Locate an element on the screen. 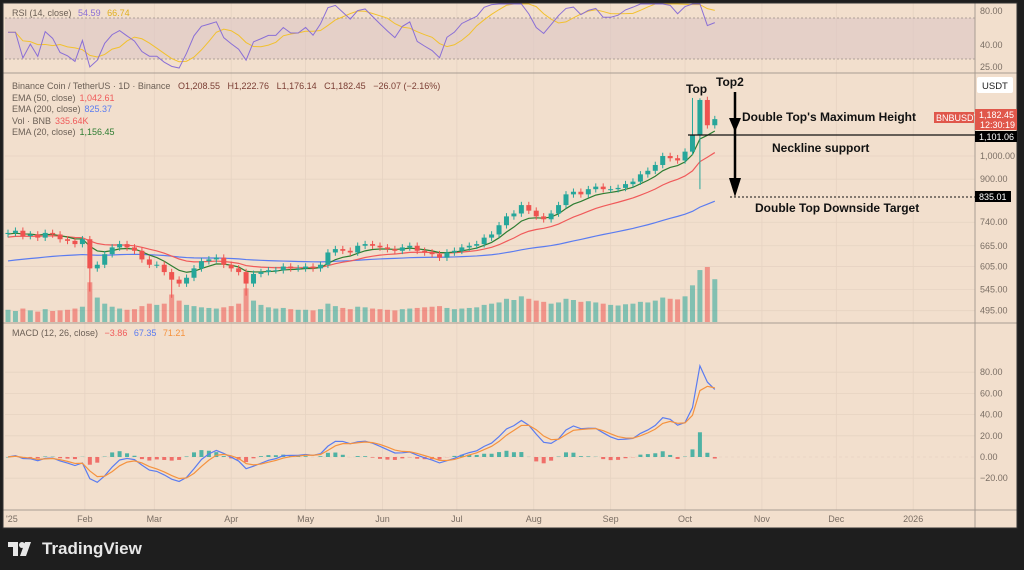 This screenshot has width=1024, height=570. volume-bars is located at coordinates (361, 294).